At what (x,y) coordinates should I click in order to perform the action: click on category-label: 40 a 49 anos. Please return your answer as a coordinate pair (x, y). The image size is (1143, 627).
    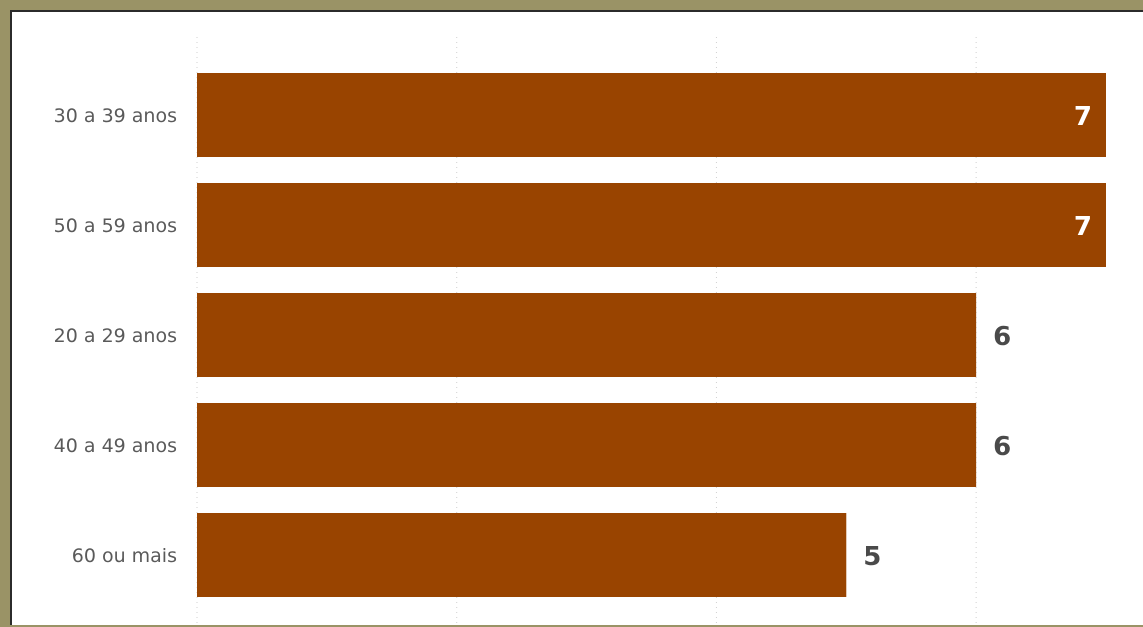
    Looking at the image, I should click on (115, 446).